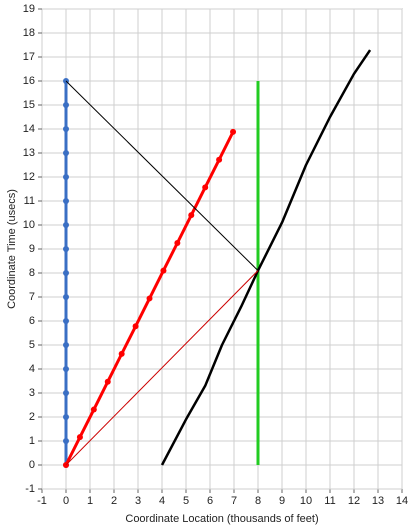 Image resolution: width=413 pixels, height=529 pixels. I want to click on x-tick-label: 13, so click(378, 501).